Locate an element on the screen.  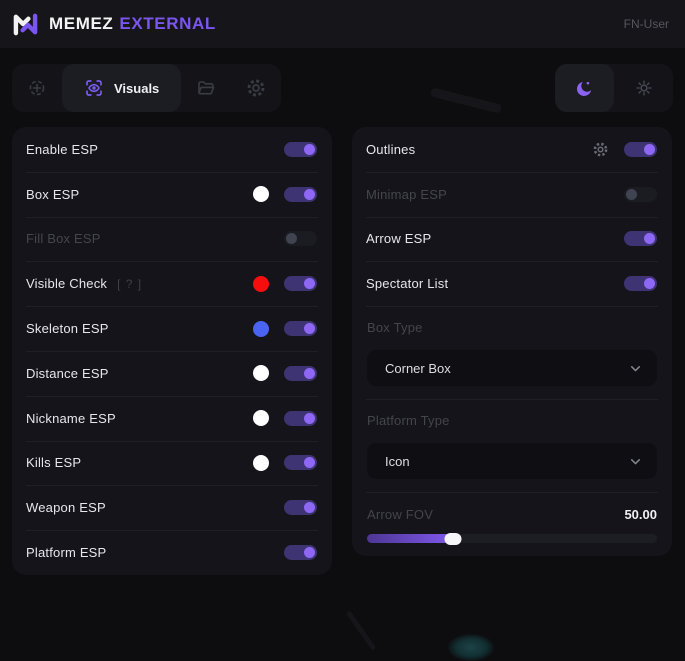
setting-label: Kills ESP is located at coordinates (54, 463).